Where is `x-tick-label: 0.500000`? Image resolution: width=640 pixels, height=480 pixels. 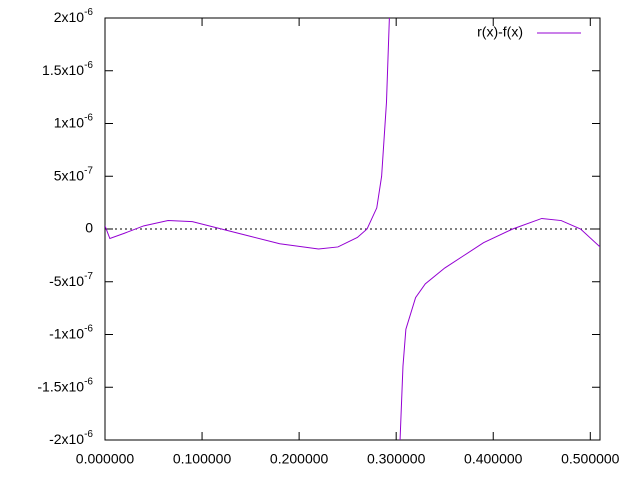 x-tick-label: 0.500000 is located at coordinates (590, 459).